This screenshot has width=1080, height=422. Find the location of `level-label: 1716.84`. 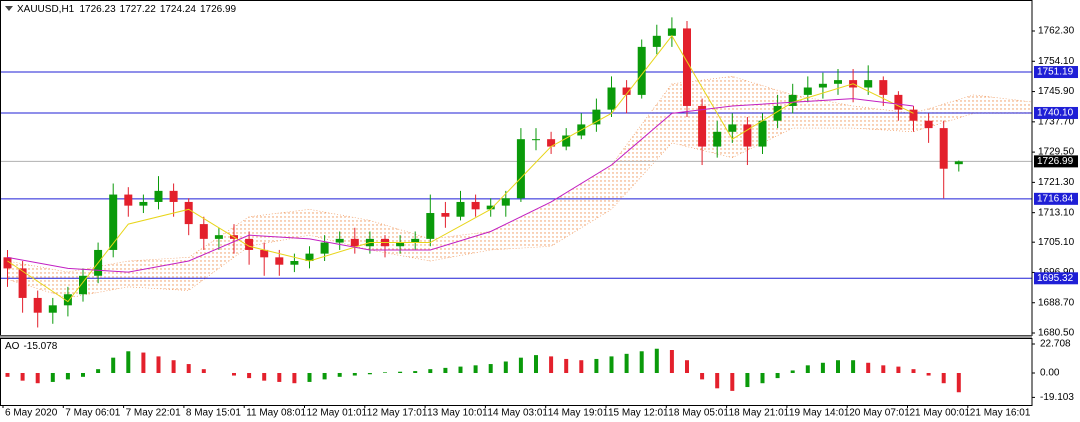

level-label: 1716.84 is located at coordinates (1055, 198).